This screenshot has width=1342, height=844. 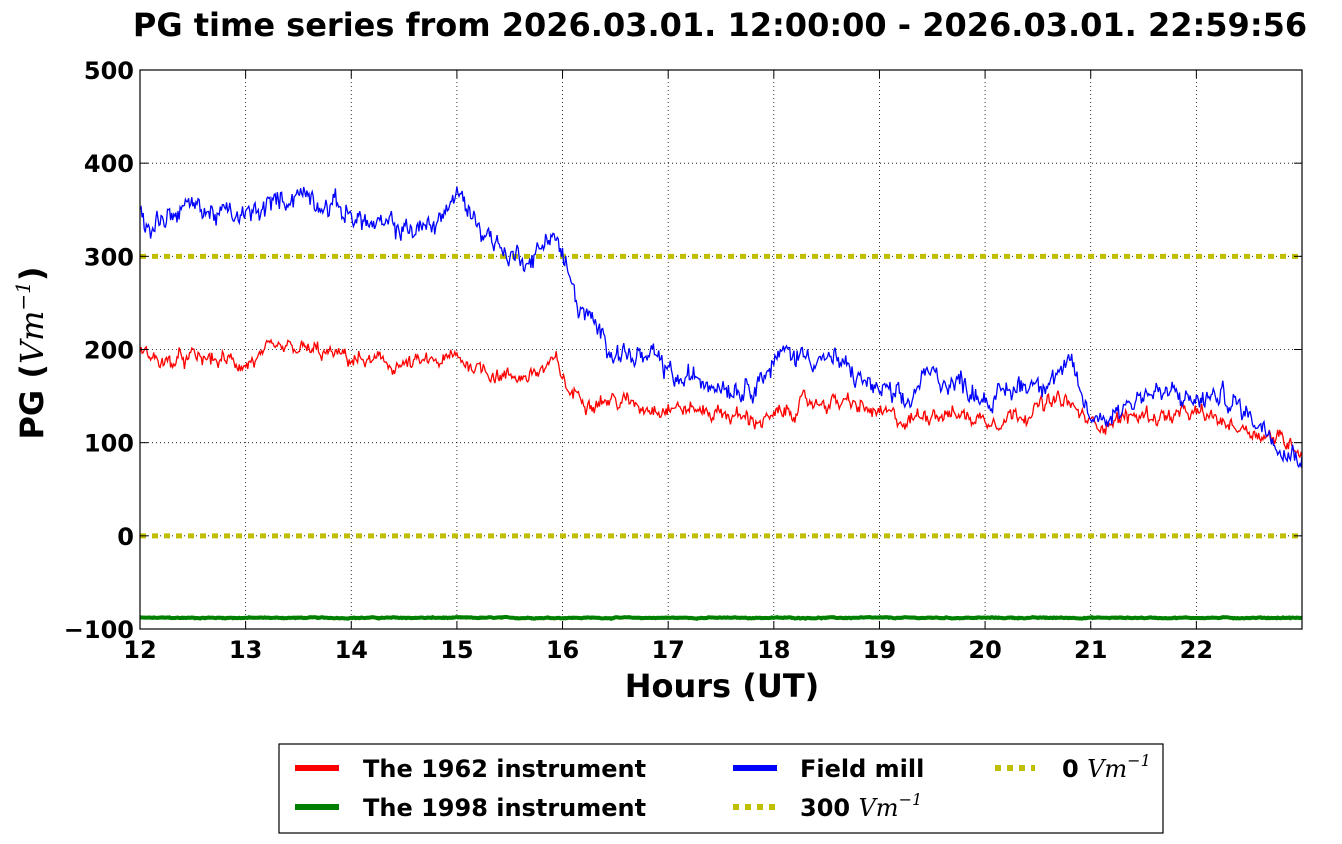 I want to click on x-tick-label: 17, so click(x=667, y=650).